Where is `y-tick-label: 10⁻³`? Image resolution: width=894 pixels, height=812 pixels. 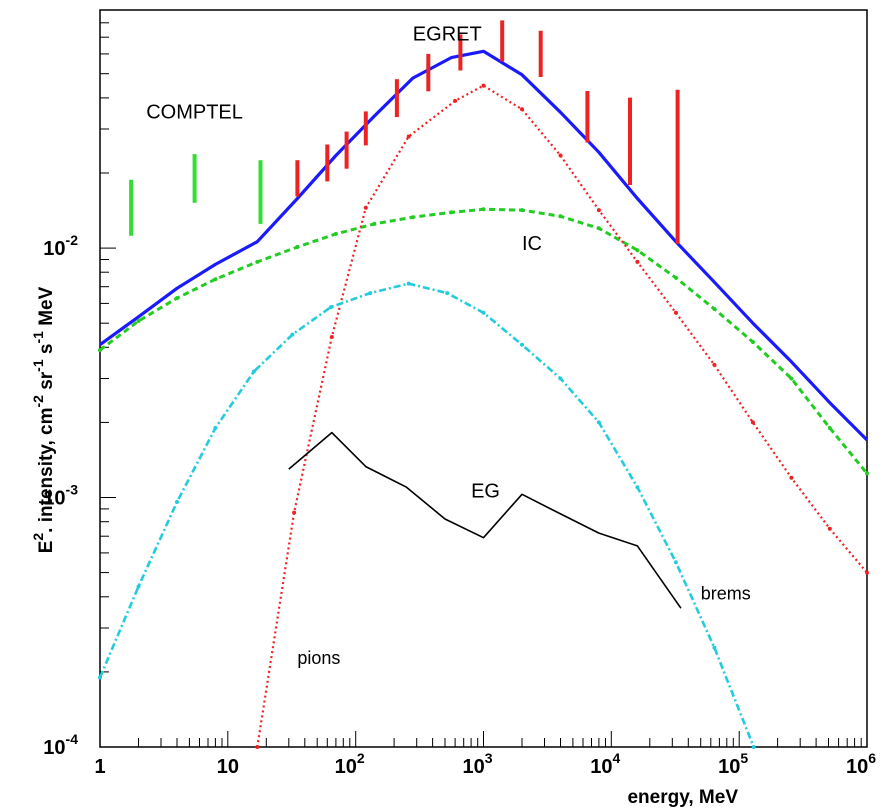
y-tick-label: 10⁻³ is located at coordinates (60, 496).